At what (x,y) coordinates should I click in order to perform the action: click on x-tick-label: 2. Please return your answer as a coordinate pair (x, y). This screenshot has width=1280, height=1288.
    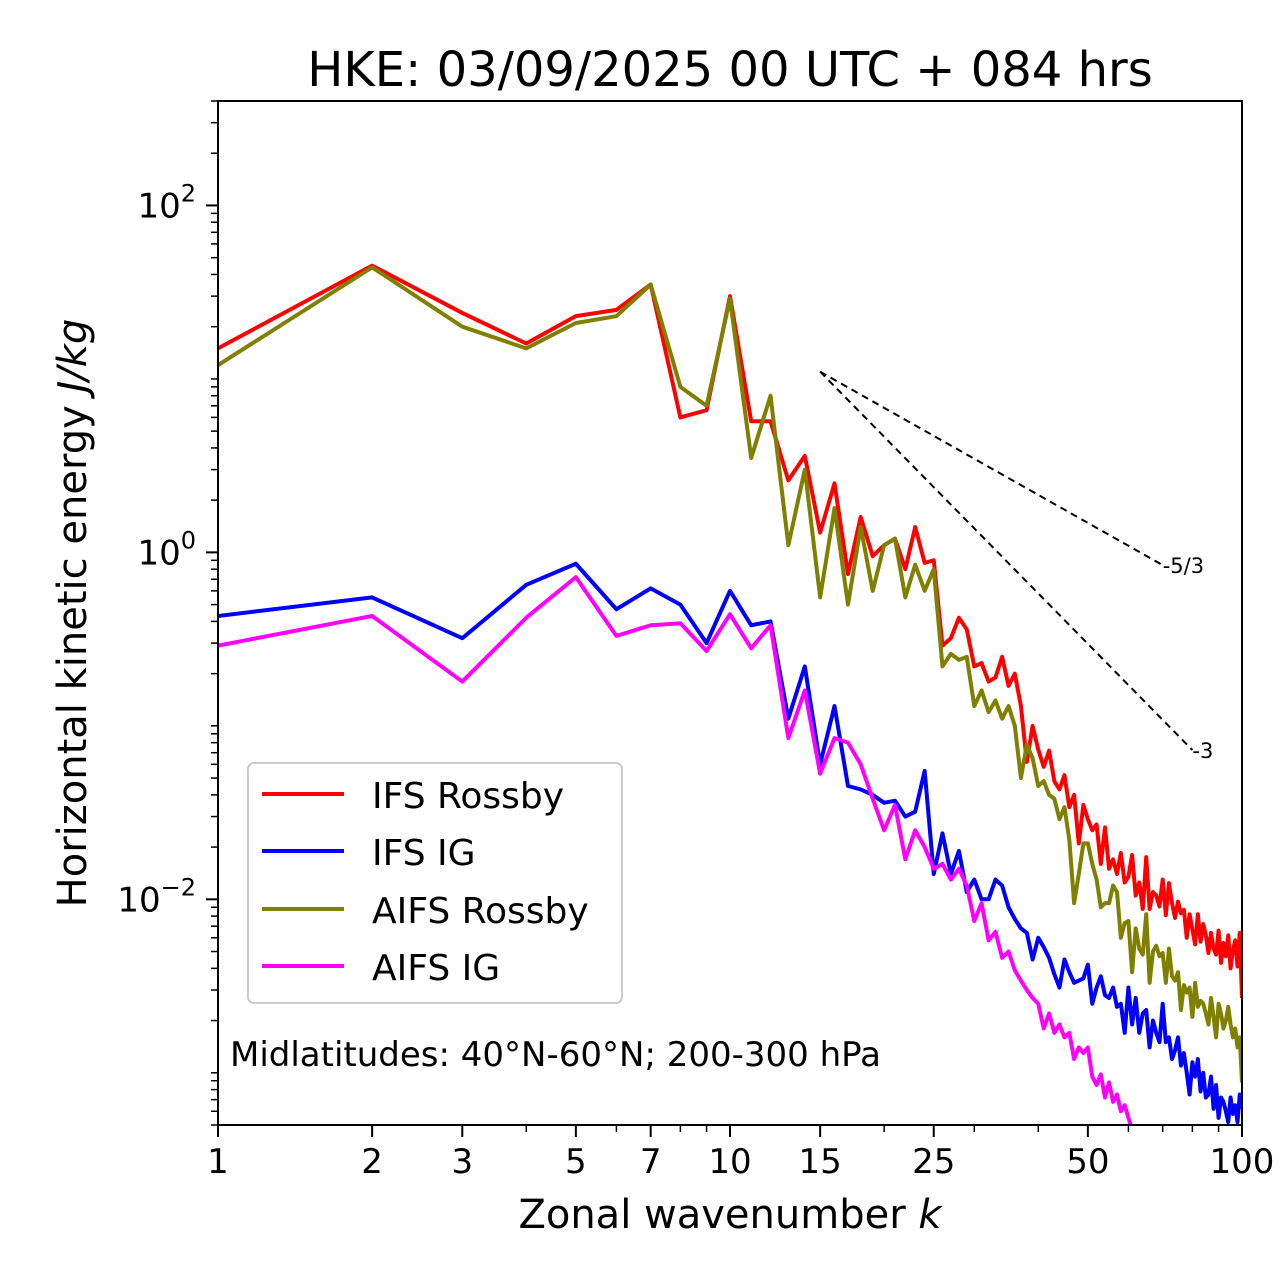
    Looking at the image, I should click on (372, 1162).